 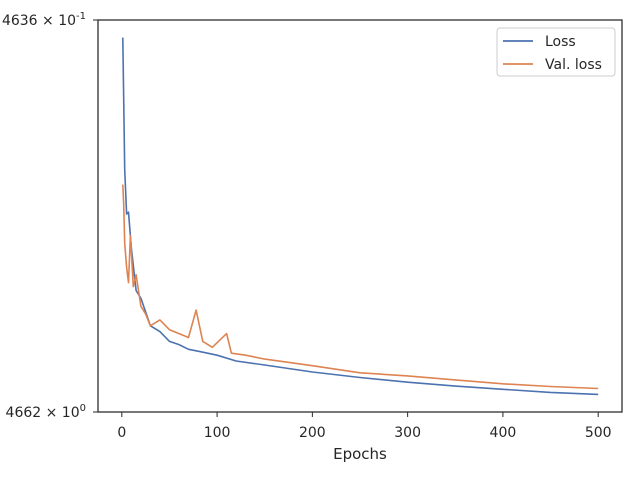 What do you see at coordinates (121, 433) in the screenshot?
I see `x-tick-label: 0` at bounding box center [121, 433].